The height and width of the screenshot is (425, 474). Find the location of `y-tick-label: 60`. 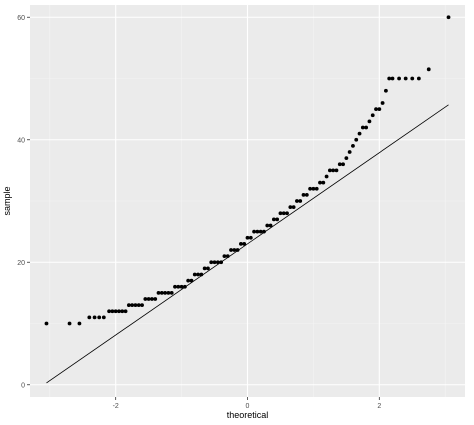

y-tick-label: 60 is located at coordinates (21, 18).